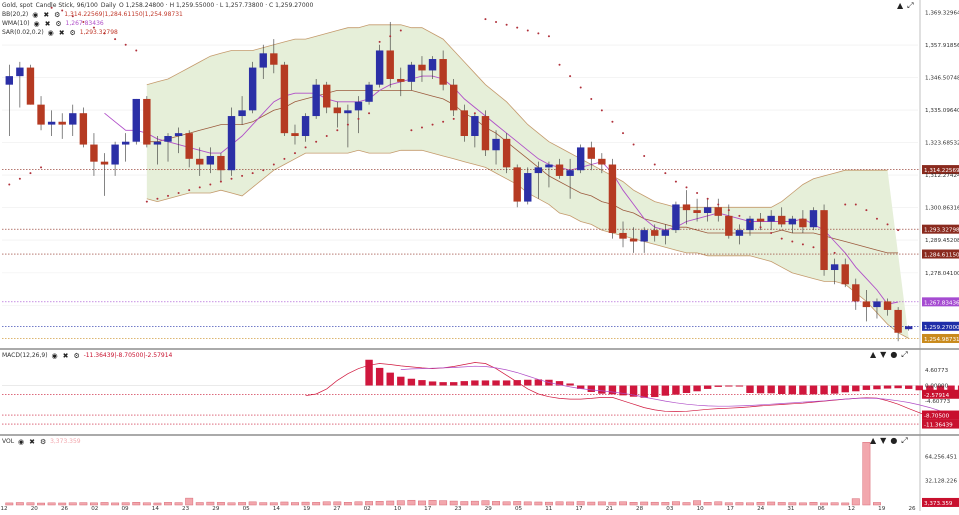 Image resolution: width=959 pixels, height=515 pixels. Describe the element at coordinates (676, 390) in the screenshot. I see `macd-signal-line` at that location.